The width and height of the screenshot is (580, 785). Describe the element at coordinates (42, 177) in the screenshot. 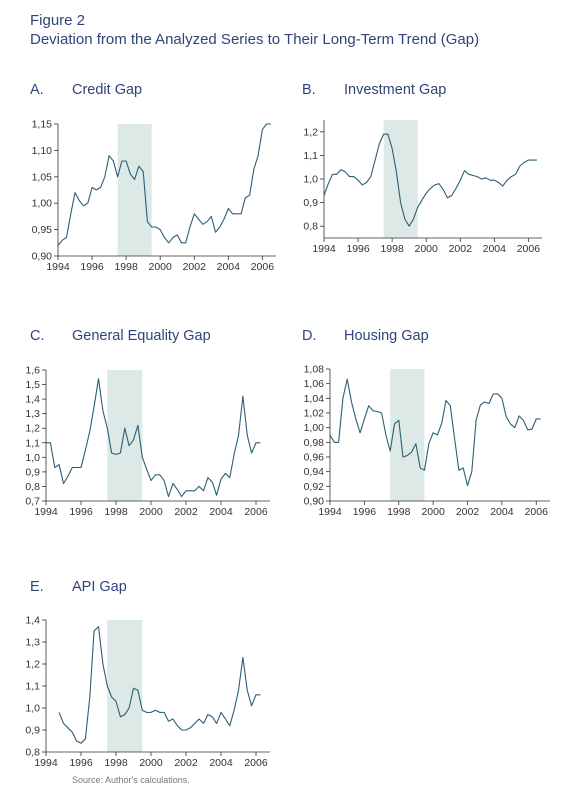

I see `panel-a-y-tick-label: 1,05` at that location.